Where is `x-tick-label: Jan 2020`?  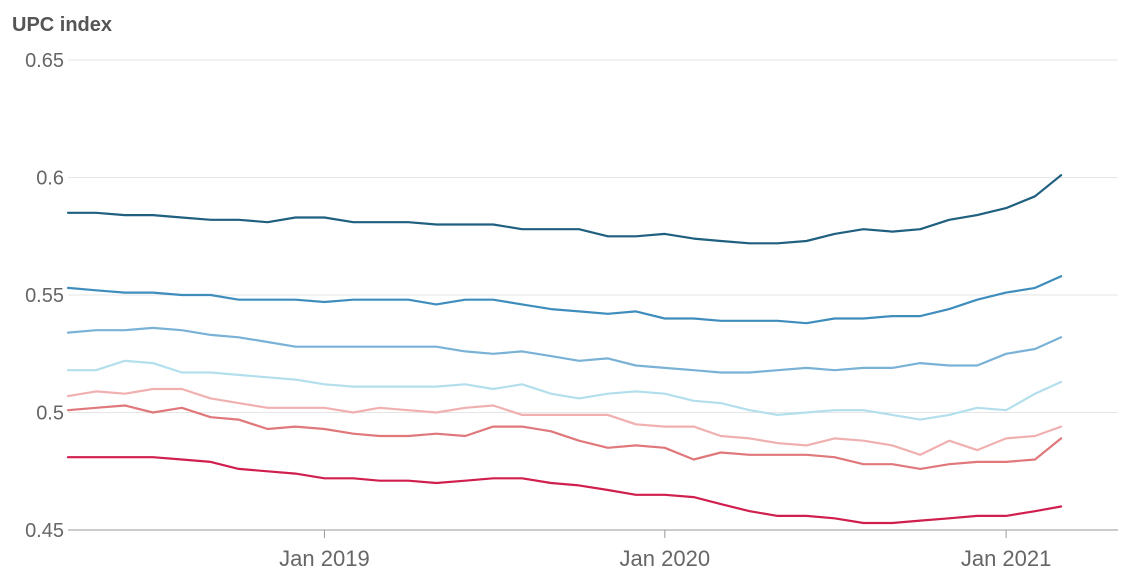 x-tick-label: Jan 2020 is located at coordinates (665, 557).